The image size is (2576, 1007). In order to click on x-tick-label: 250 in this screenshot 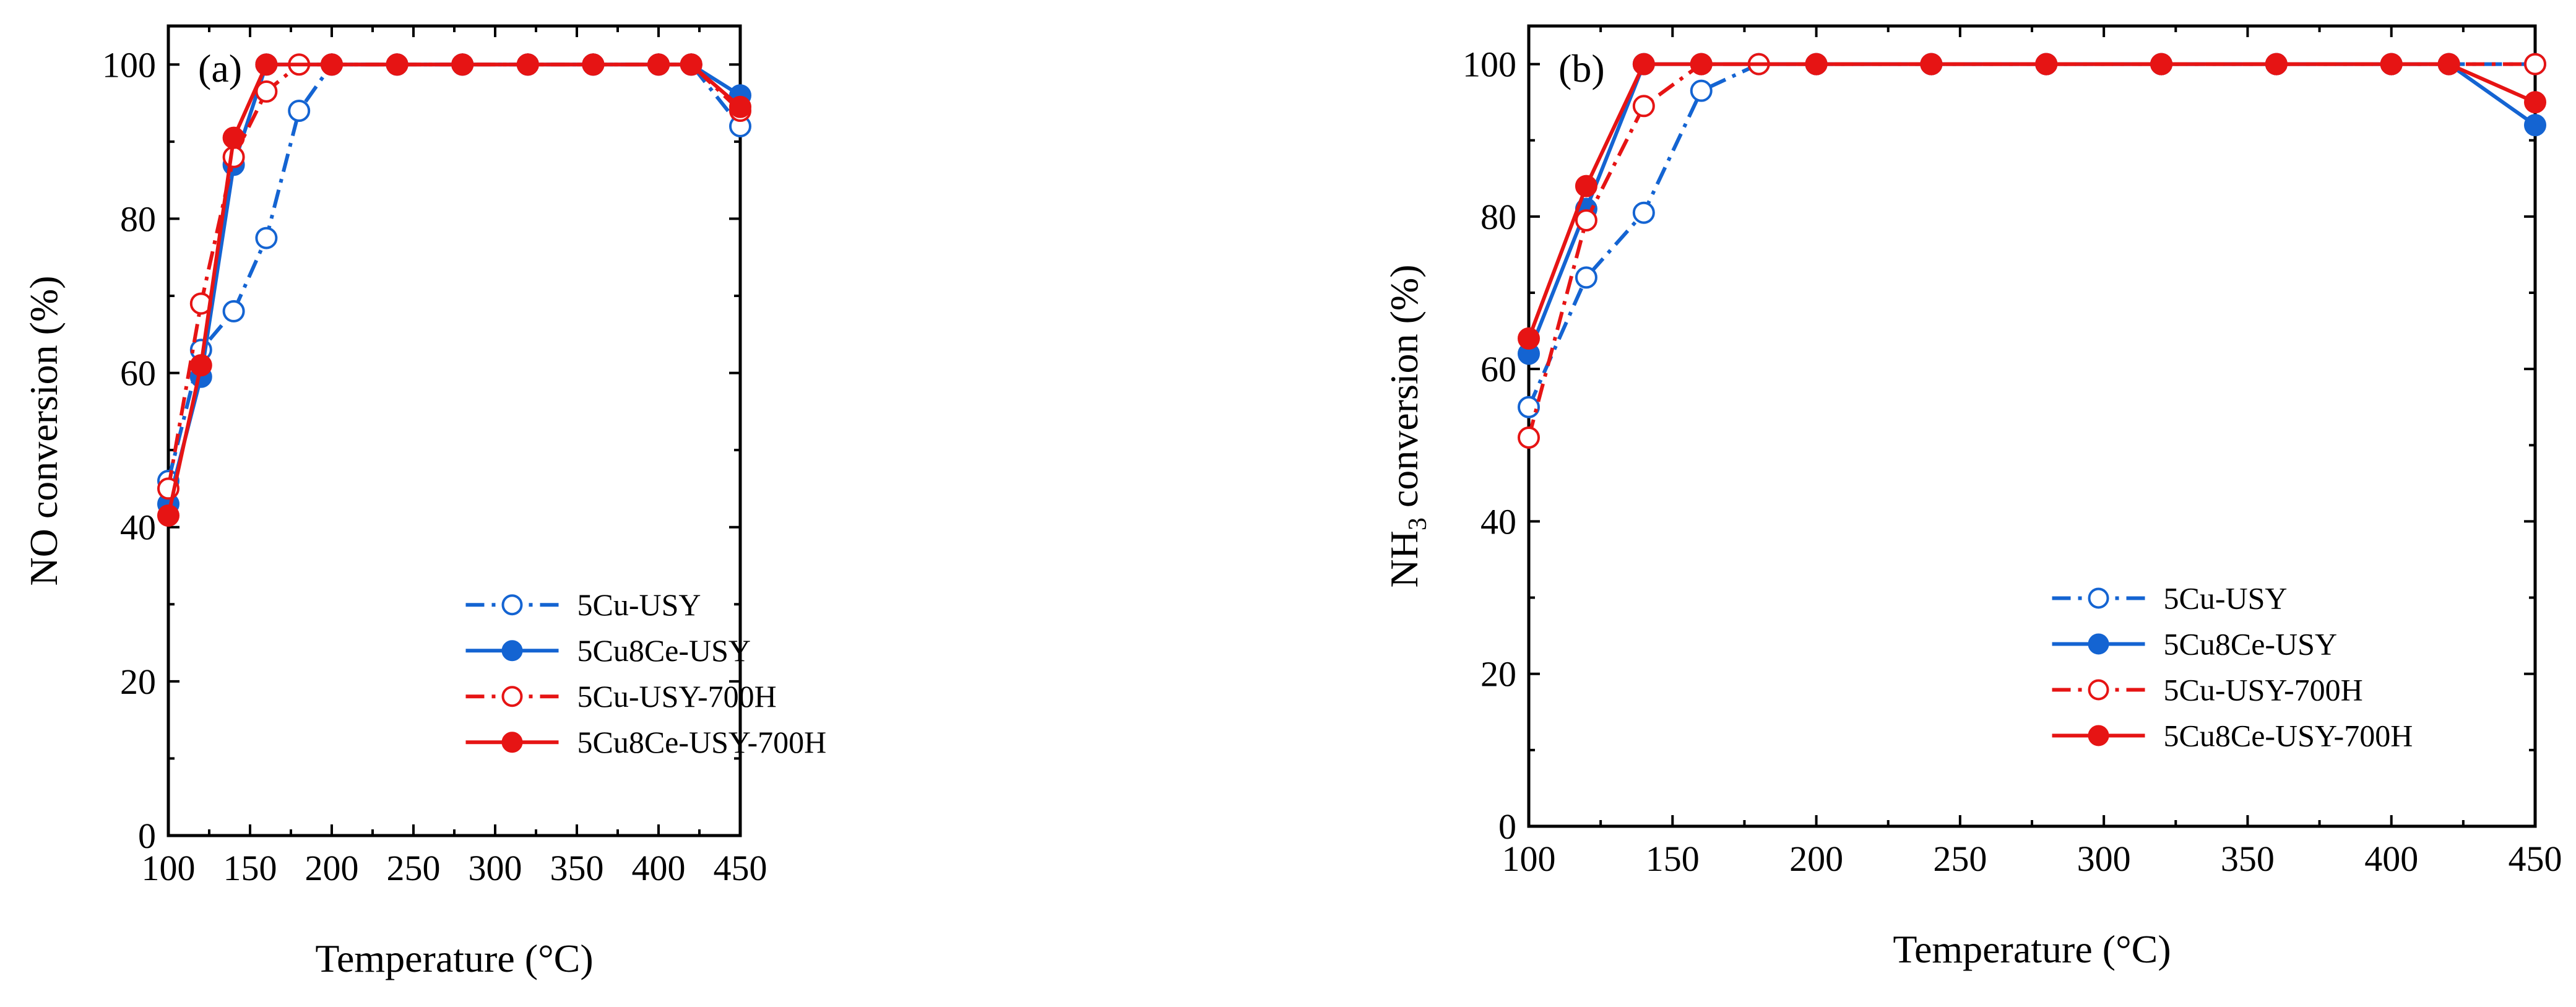, I will do `click(414, 868)`.